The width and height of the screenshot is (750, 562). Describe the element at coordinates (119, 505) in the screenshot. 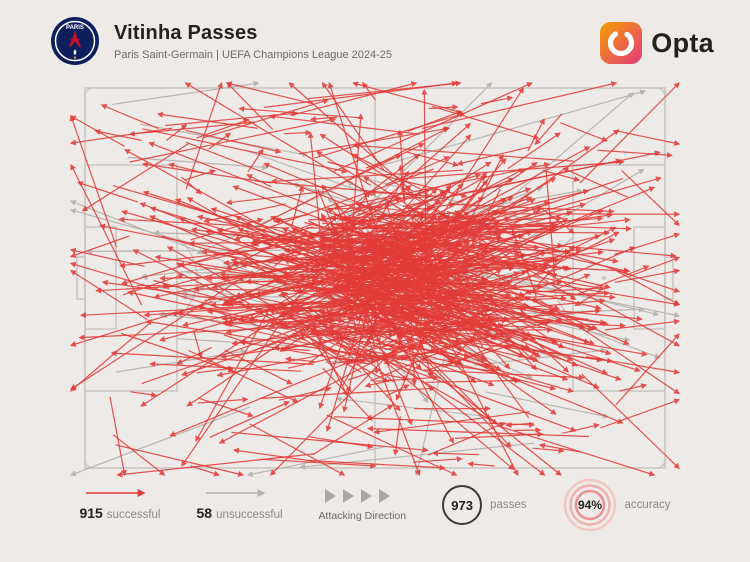

I see `legend-successful: 915 successful` at that location.